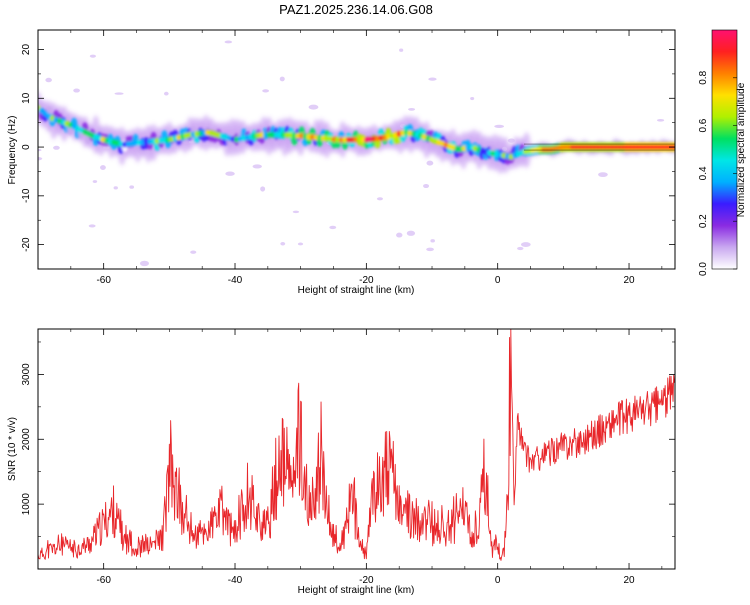 This screenshot has width=750, height=605. What do you see at coordinates (703, 77) in the screenshot?
I see `colorbar-tick-label: 0.8` at bounding box center [703, 77].